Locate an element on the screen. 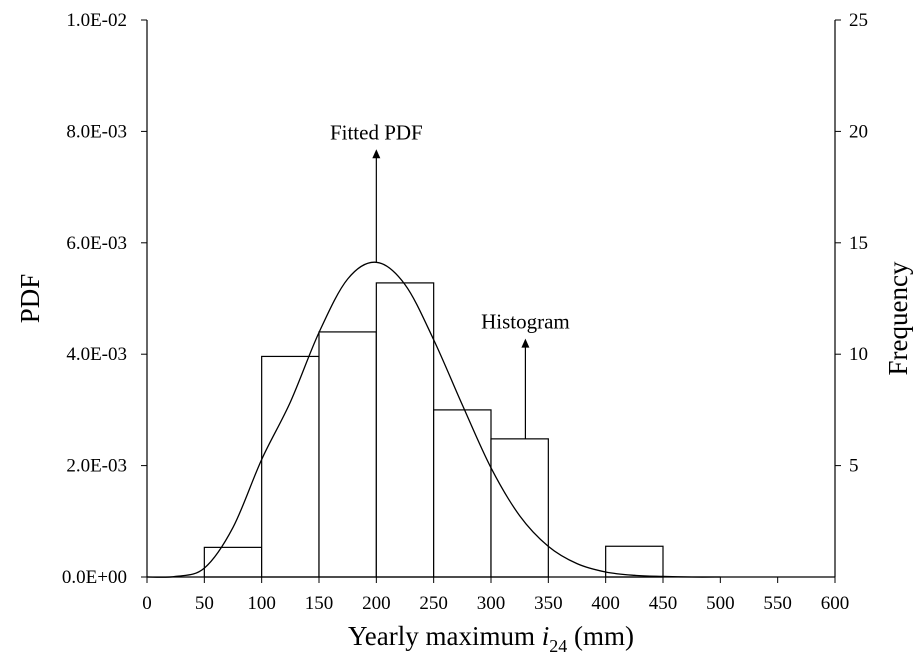 This screenshot has width=917, height=666. y-axis-left-label: PDF is located at coordinates (30, 299).